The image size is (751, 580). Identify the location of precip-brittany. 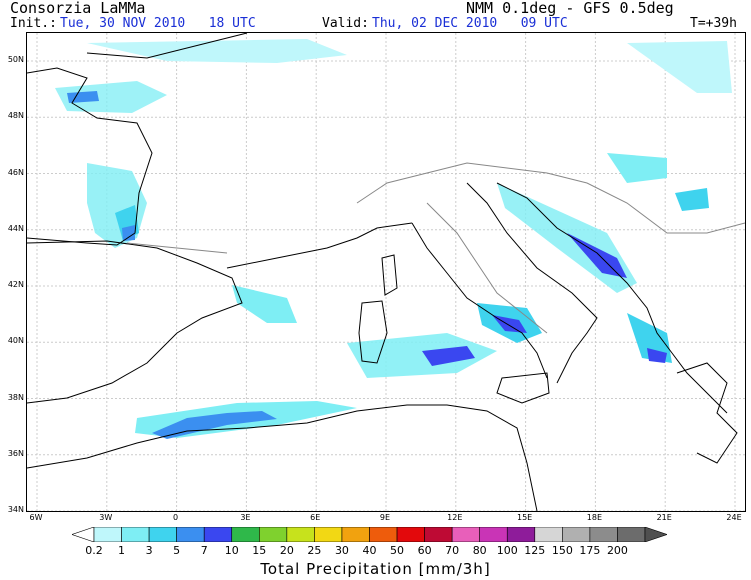
(111, 97).